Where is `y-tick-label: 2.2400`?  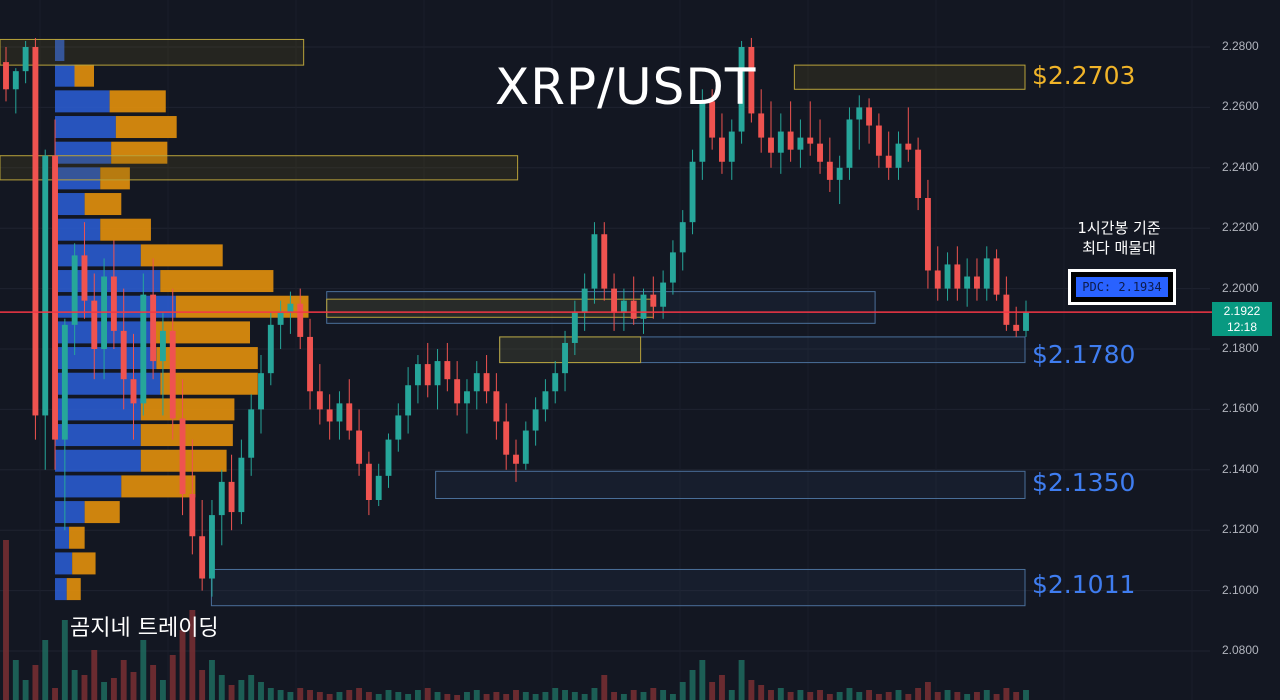
y-tick-label: 2.2400 is located at coordinates (1240, 166).